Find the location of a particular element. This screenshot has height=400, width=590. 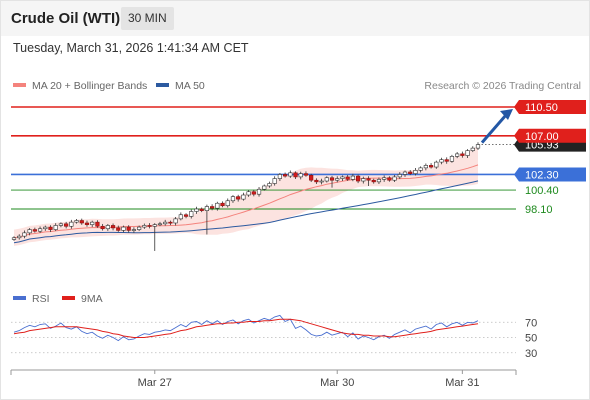

legend-rsi-label: RSI is located at coordinates (41, 299).